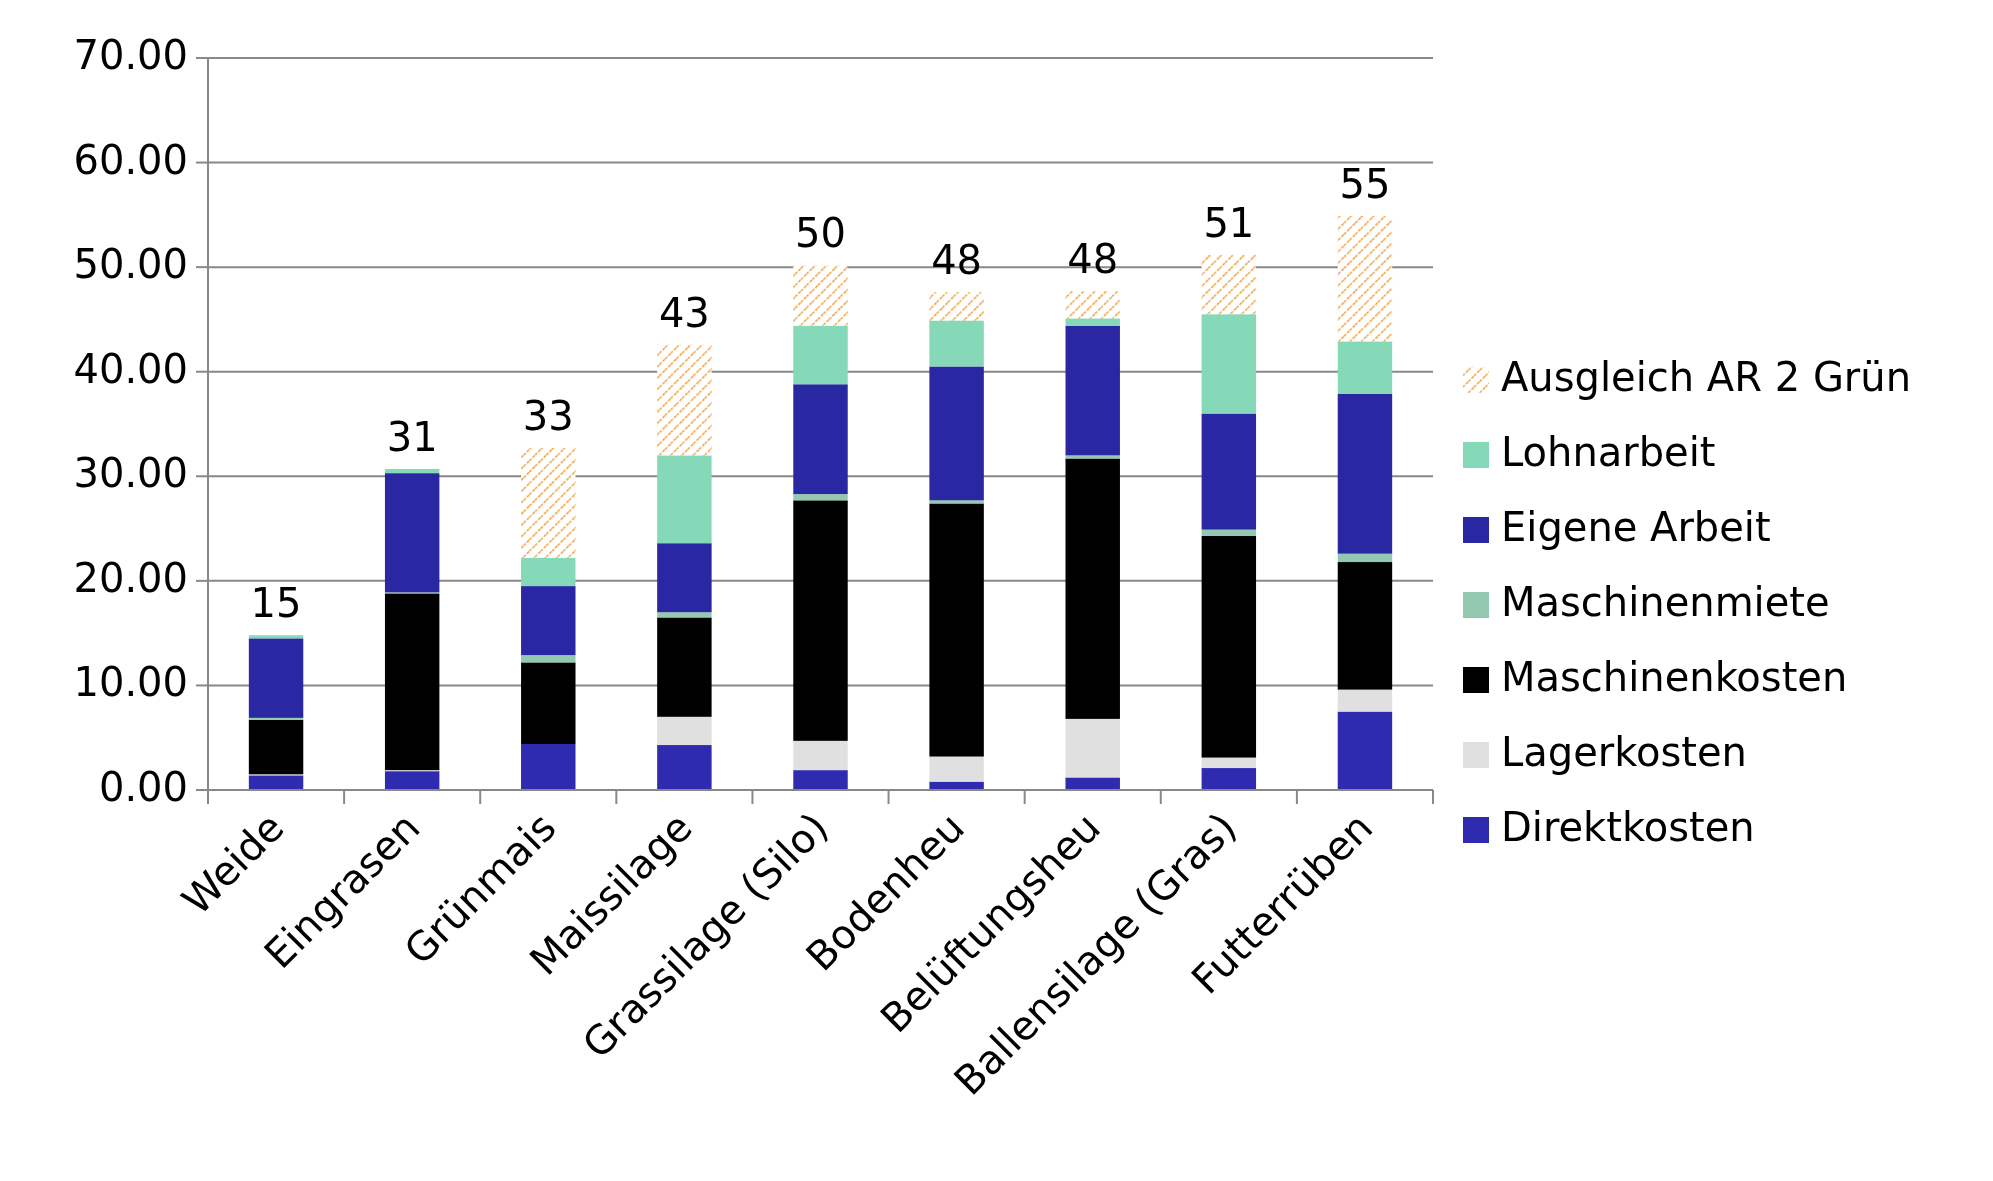 The image size is (1993, 1181). What do you see at coordinates (130, 473) in the screenshot?
I see `y-tick-label: 30.00` at bounding box center [130, 473].